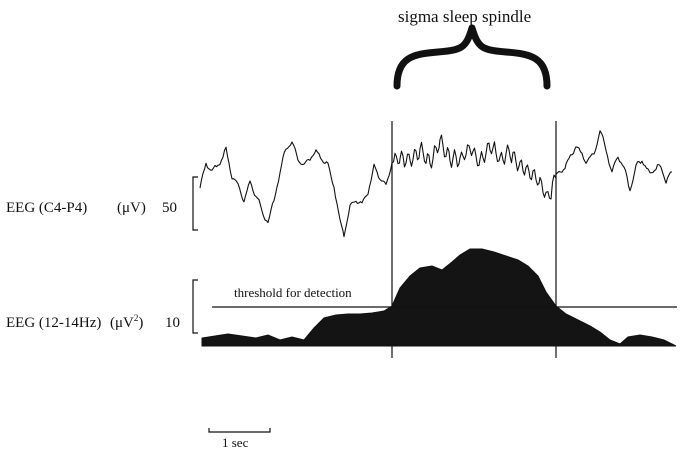  What do you see at coordinates (47, 208) in the screenshot?
I see `raw-trace-label: EEG (C4-P4)` at bounding box center [47, 208].